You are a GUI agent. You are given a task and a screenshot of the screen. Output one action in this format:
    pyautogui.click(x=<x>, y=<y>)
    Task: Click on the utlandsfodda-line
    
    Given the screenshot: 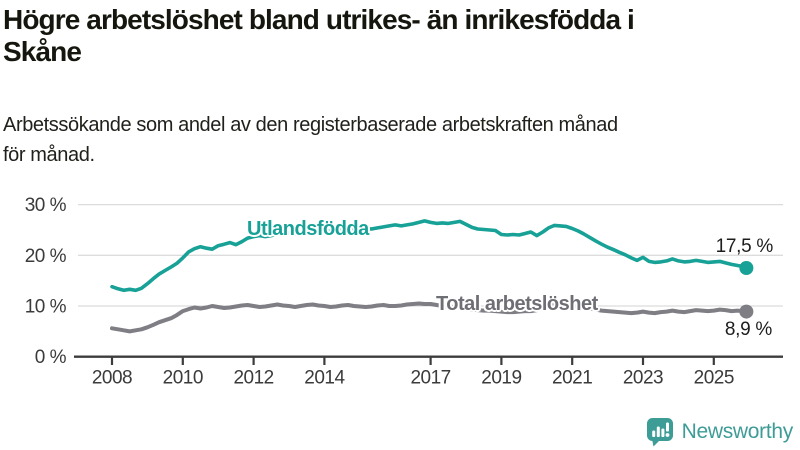 What is the action you would take?
    pyautogui.click(x=429, y=256)
    